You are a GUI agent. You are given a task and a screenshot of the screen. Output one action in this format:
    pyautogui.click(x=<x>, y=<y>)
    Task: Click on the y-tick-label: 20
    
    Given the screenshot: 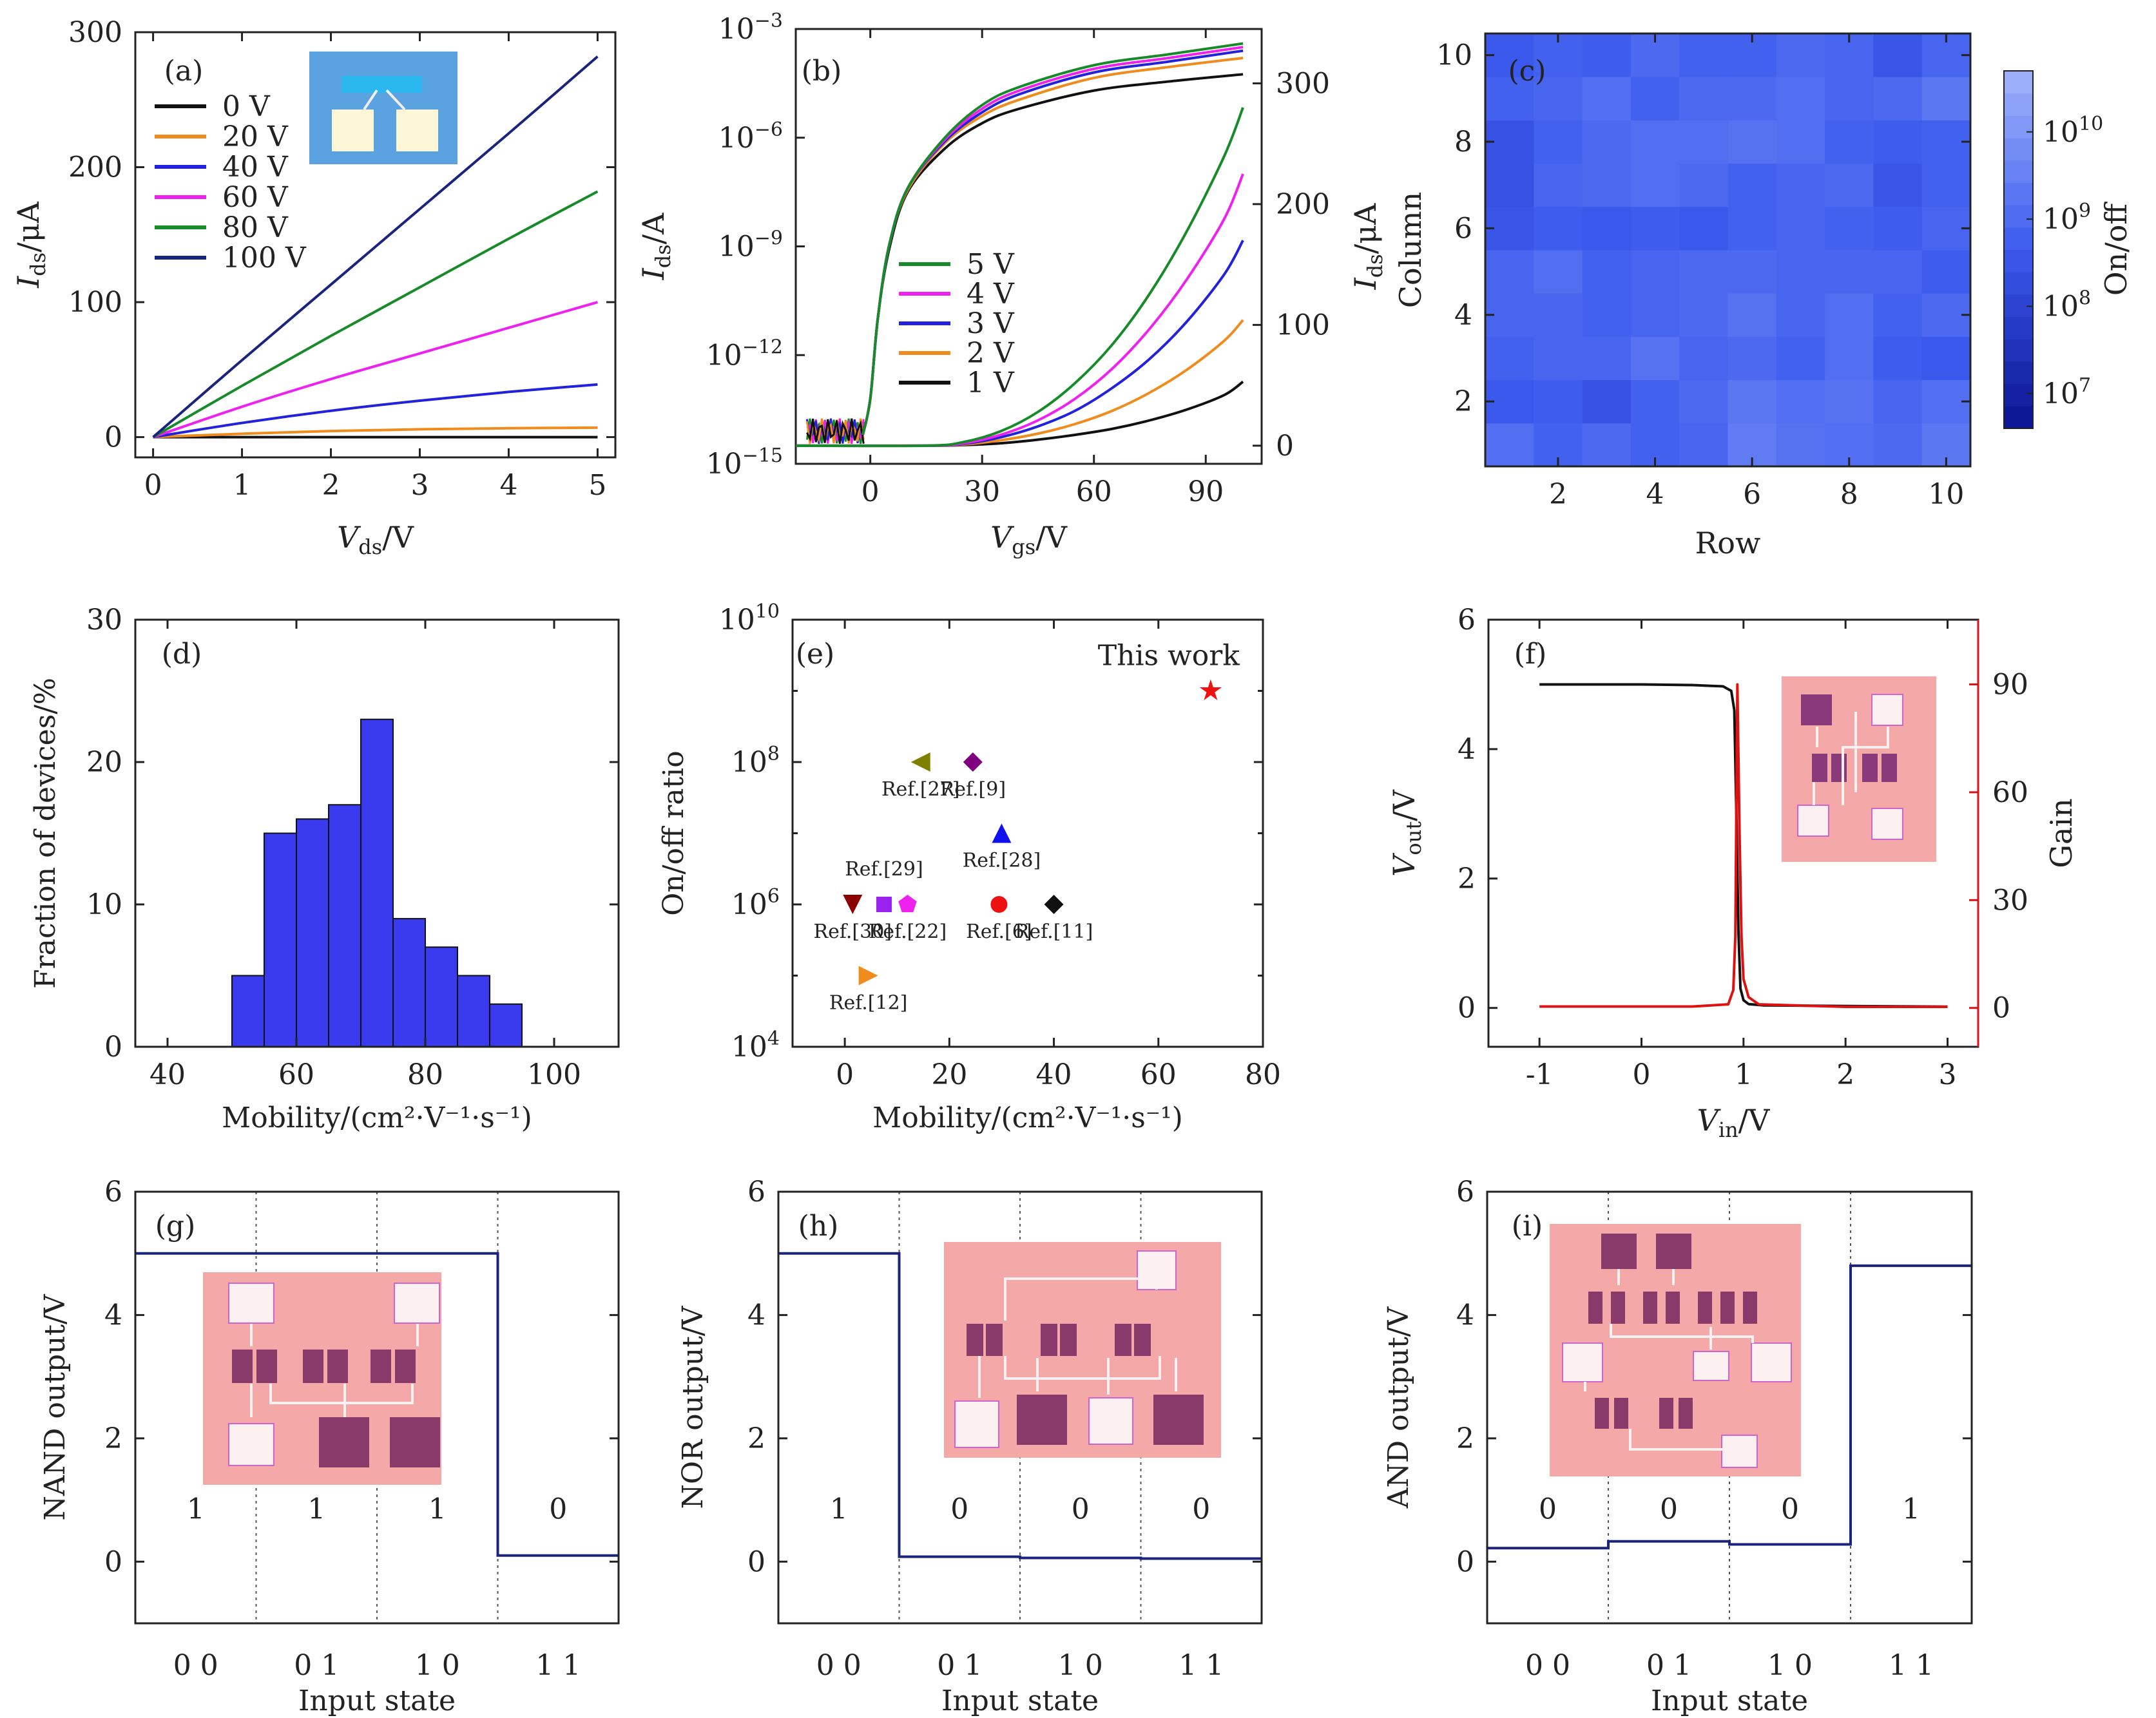 What is the action you would take?
    pyautogui.click(x=104, y=762)
    